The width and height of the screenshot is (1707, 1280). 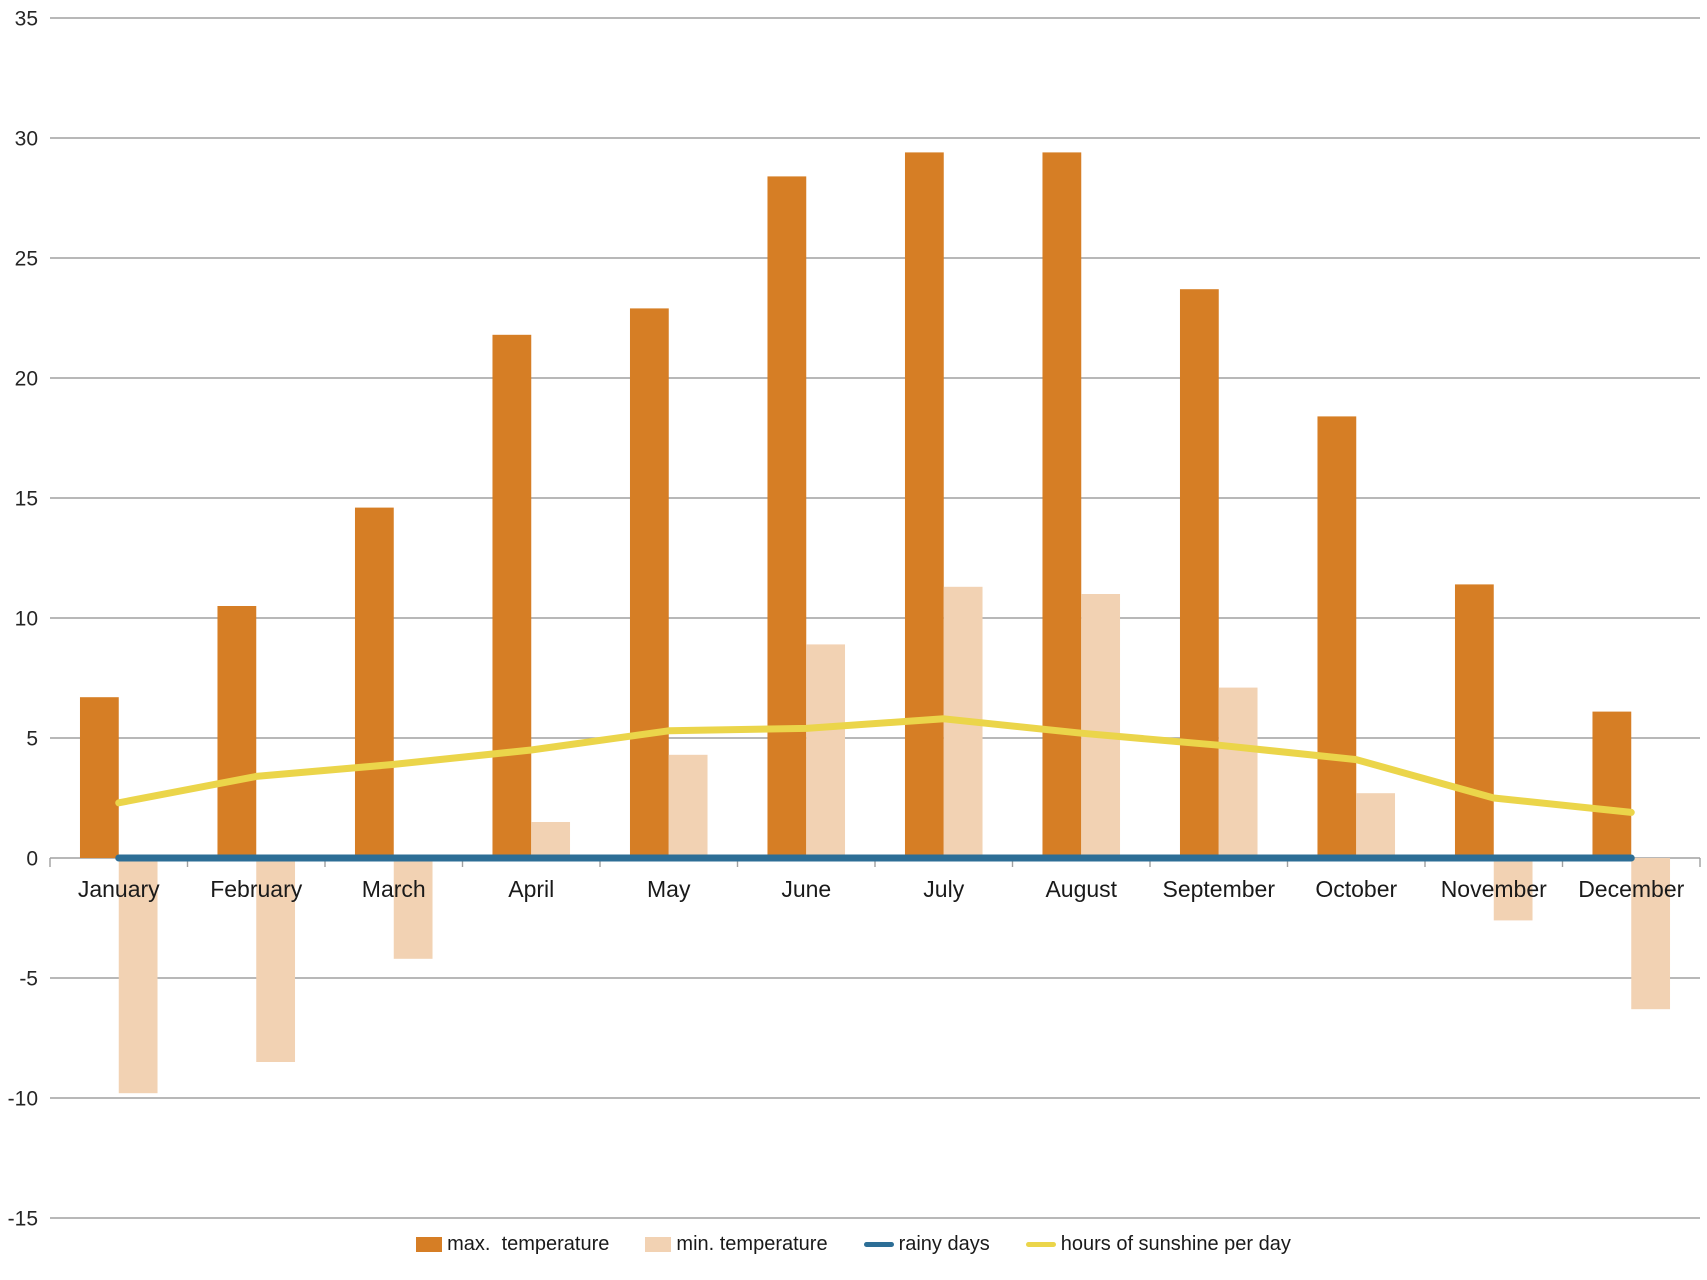 I want to click on bar-max-temperature-june, so click(x=787, y=517).